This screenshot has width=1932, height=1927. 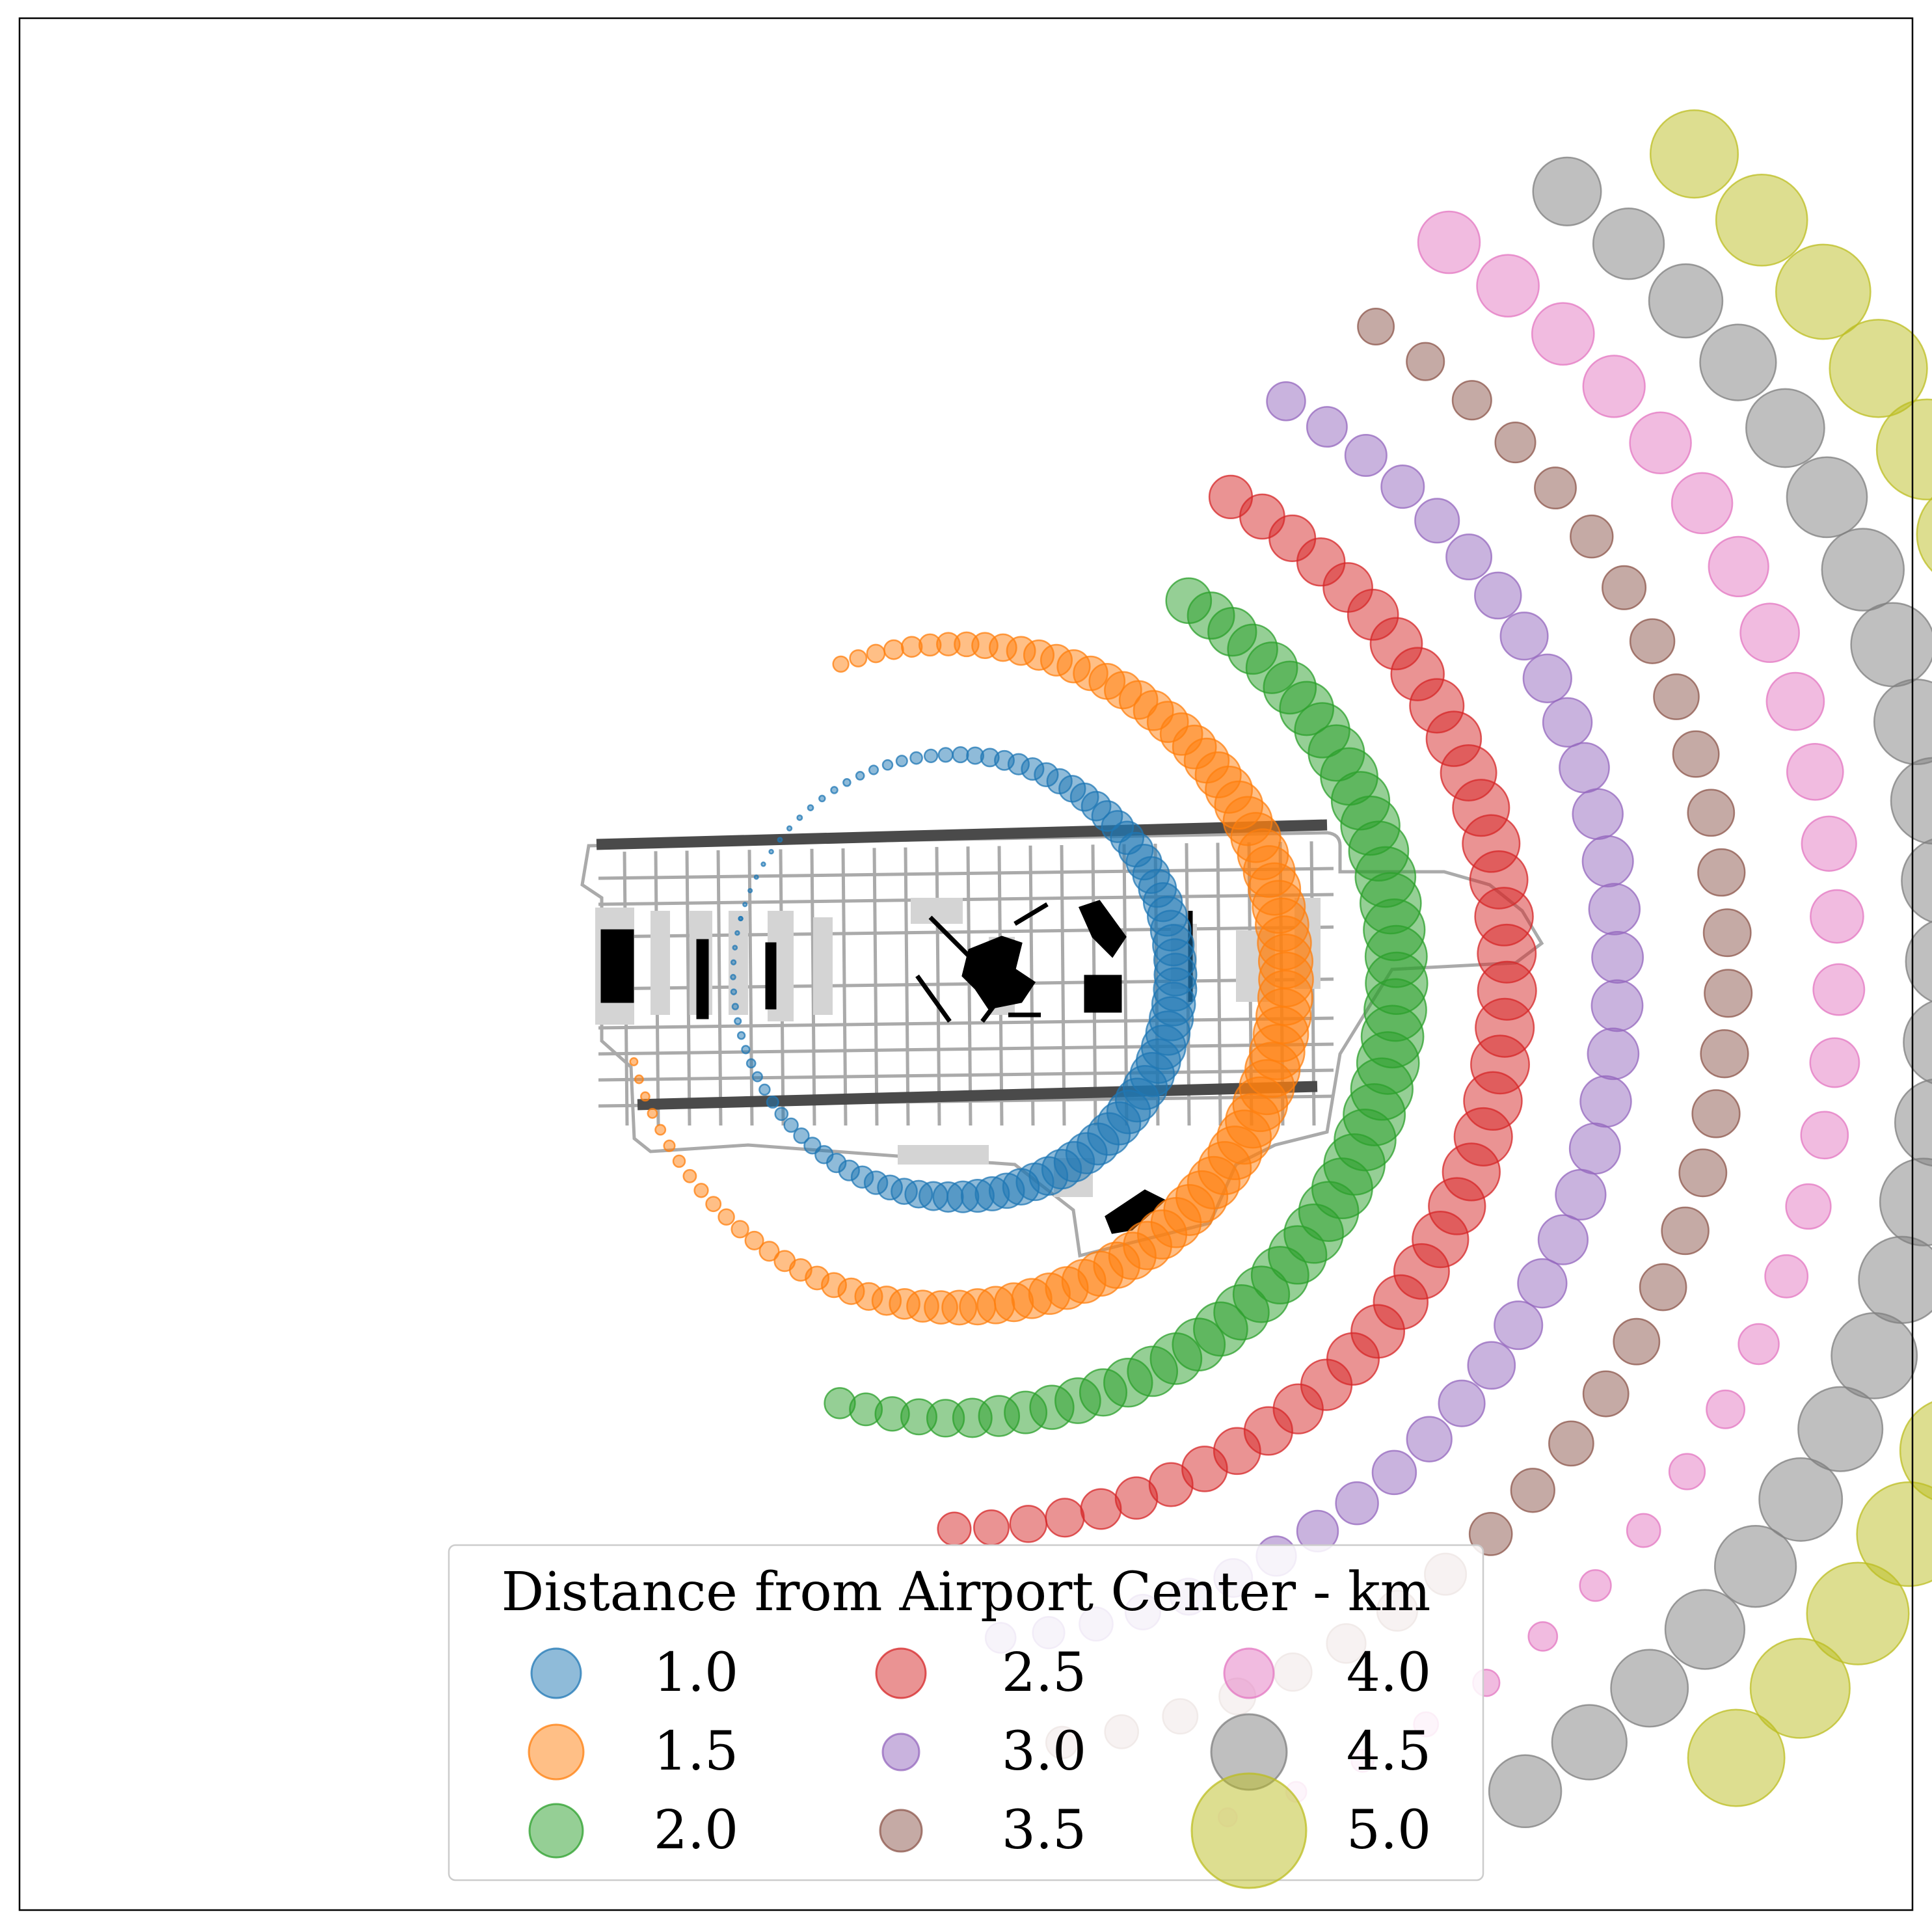 I want to click on legend-label: 3.5, so click(x=1044, y=1830).